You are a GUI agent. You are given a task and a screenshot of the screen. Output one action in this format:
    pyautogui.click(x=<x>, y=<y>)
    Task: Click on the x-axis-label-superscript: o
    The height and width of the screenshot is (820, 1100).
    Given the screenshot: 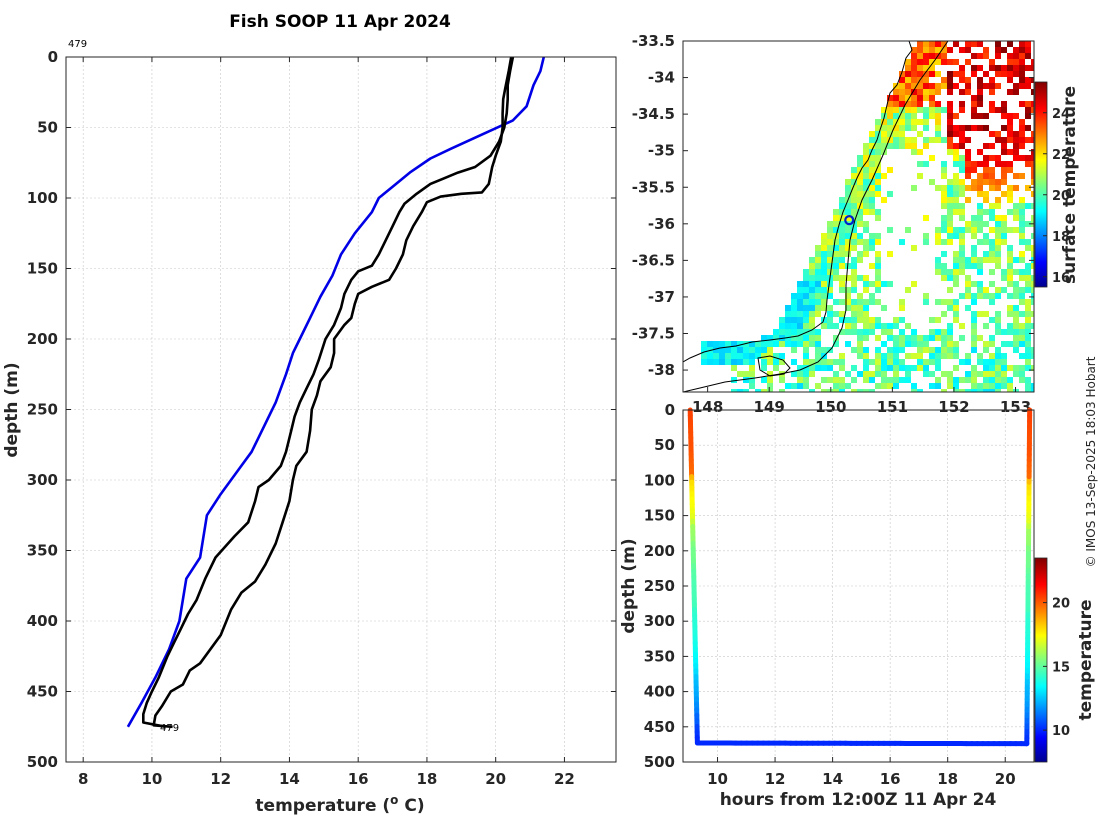 What is the action you would take?
    pyautogui.click(x=394, y=800)
    